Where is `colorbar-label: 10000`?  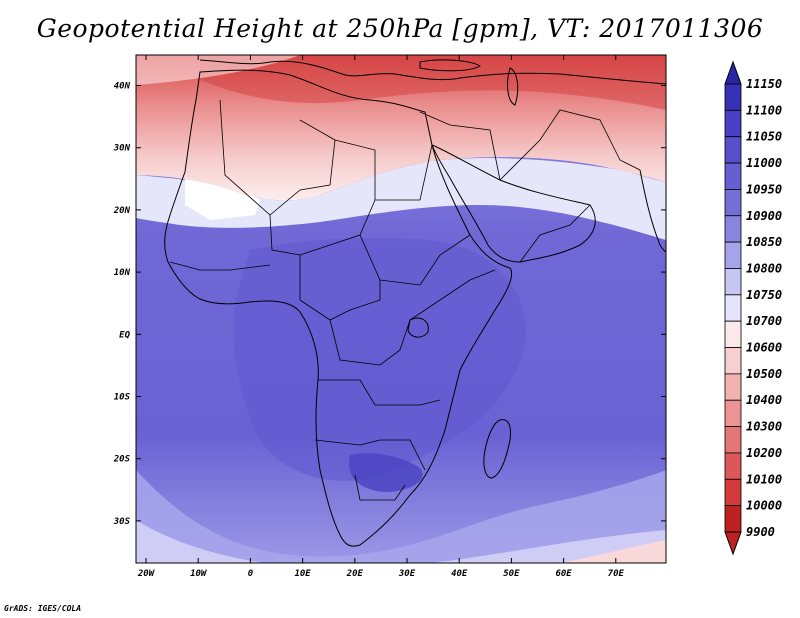
colorbar-label: 10000 is located at coordinates (764, 506).